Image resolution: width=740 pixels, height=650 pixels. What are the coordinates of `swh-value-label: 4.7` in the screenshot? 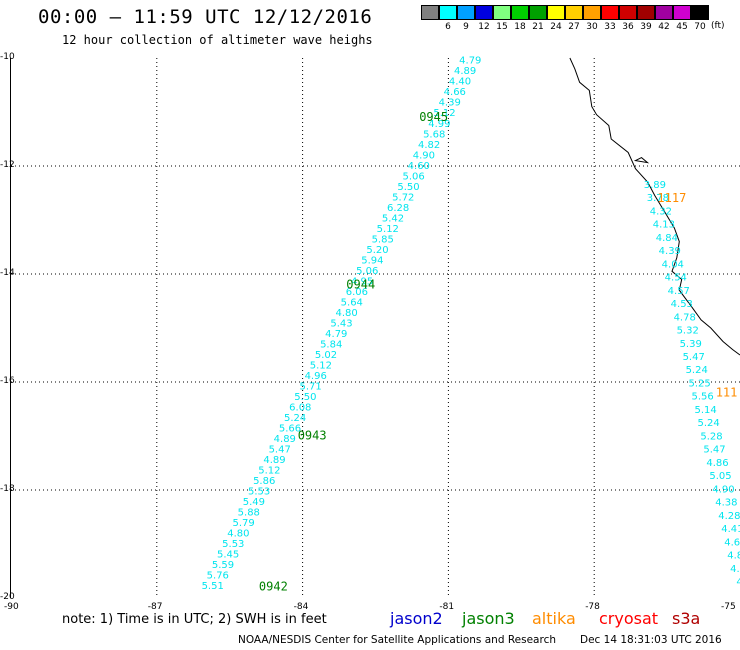 It's located at (738, 582).